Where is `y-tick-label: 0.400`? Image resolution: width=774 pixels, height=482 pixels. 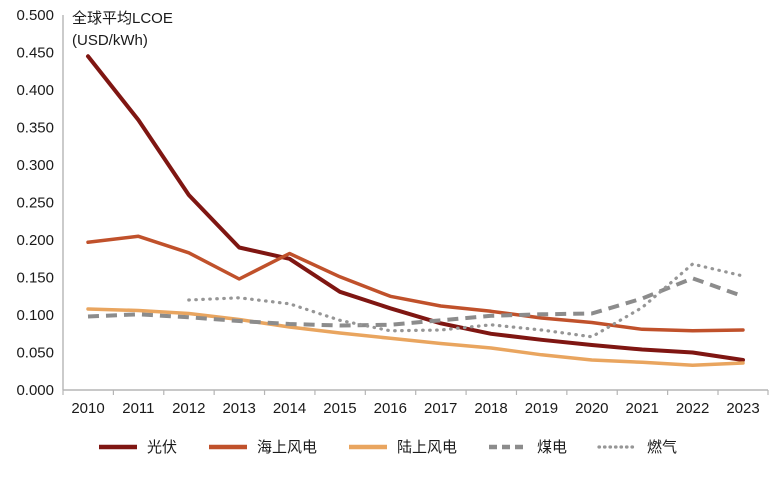
y-tick-label: 0.400 is located at coordinates (35, 90).